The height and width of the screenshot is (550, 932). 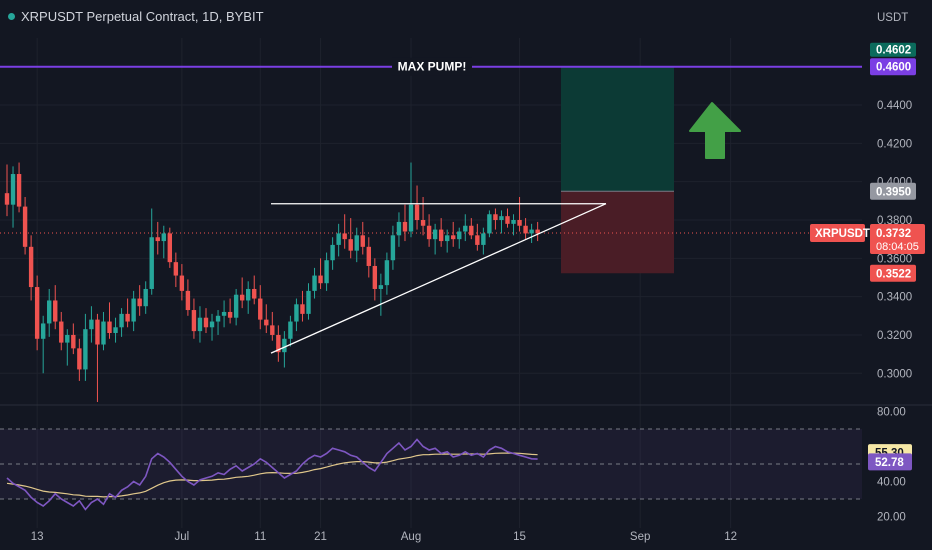 I want to click on up-arrow-icon, so click(x=715, y=130).